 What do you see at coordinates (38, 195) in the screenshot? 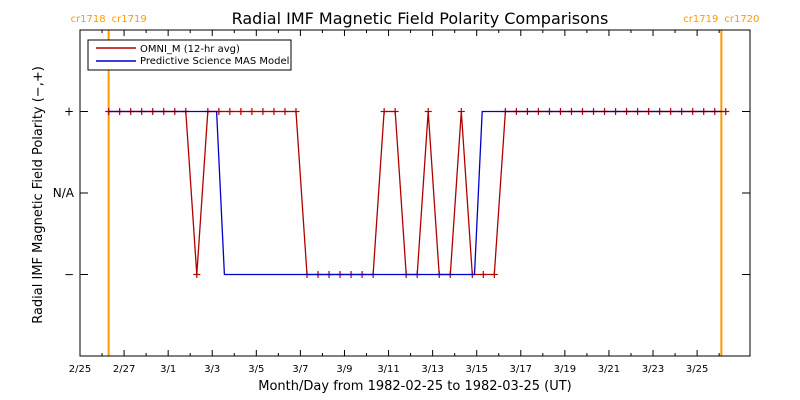
I see `y-axis-title: Radial IMF Magnetic Field Polarity (−,+)` at bounding box center [38, 195].